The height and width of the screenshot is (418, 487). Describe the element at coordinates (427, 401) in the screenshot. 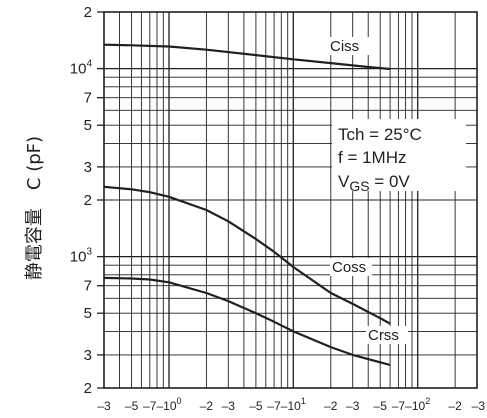

I see `x-tick-exponent: 2` at that location.